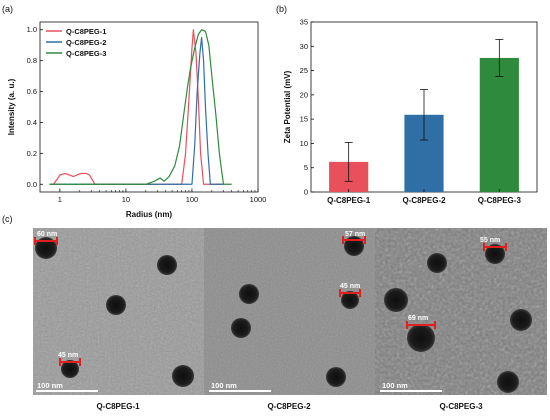 This screenshot has height=420, width=550. Describe the element at coordinates (281, 9) in the screenshot. I see `panel-b-letter: (b)` at that location.